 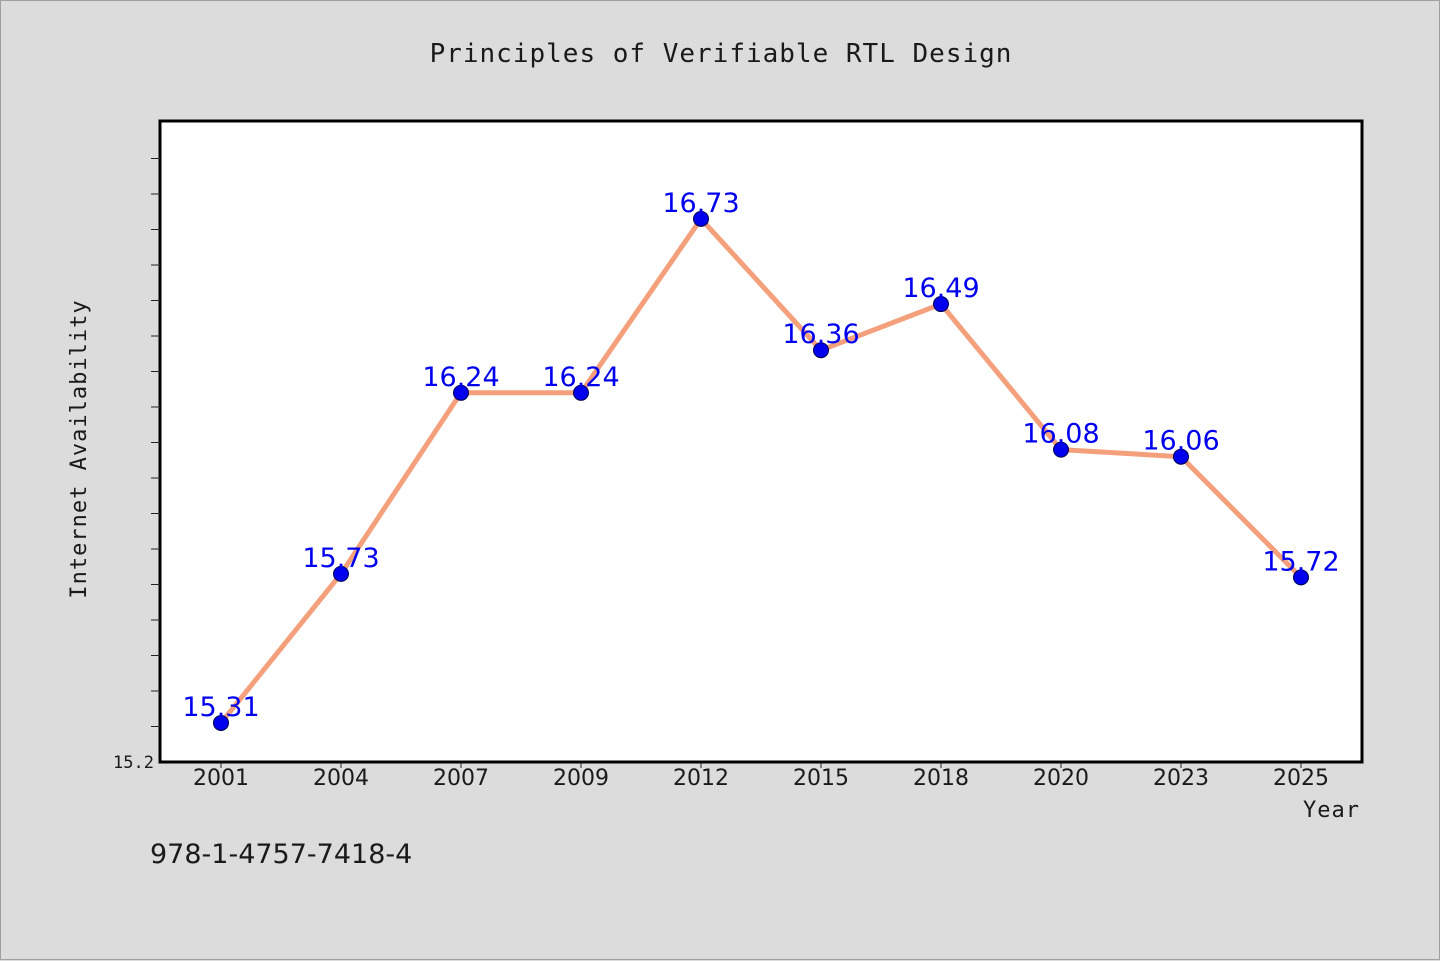 I want to click on x-axis-ticks: 2001 2004 2007 2009 2012 2015 2018 2020 2023 2025, so click(x=761, y=776).